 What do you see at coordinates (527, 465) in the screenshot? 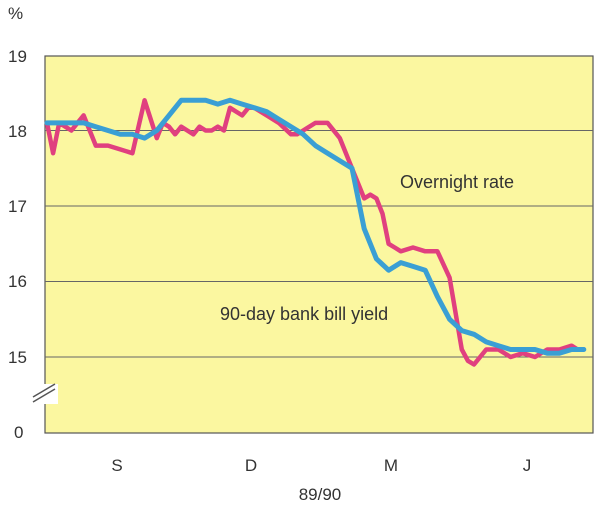
I see `x-tick-j: J` at bounding box center [527, 465].